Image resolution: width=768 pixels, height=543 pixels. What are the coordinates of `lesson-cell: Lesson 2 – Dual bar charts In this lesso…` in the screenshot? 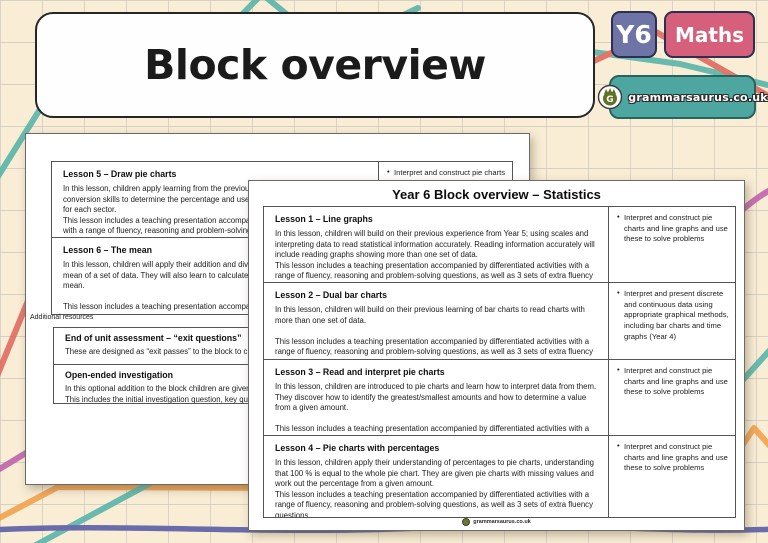 It's located at (436, 321).